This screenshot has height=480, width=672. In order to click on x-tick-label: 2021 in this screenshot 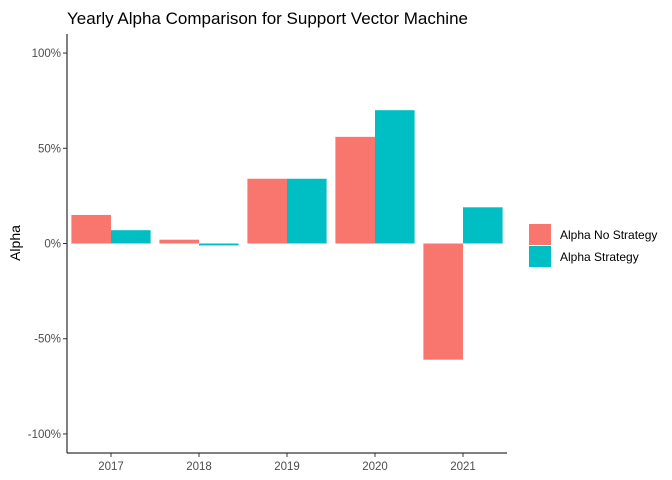, I will do `click(463, 467)`.